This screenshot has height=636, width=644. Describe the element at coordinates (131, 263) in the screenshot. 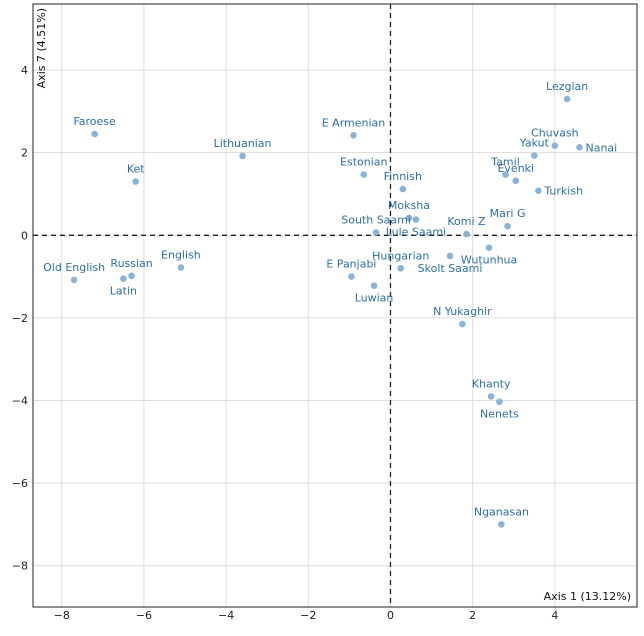

I see `point-label: Russian` at that location.